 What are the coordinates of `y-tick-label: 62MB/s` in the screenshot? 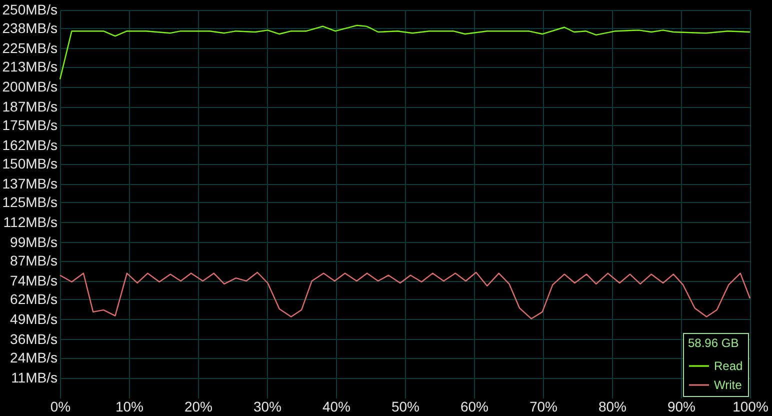 It's located at (34, 298).